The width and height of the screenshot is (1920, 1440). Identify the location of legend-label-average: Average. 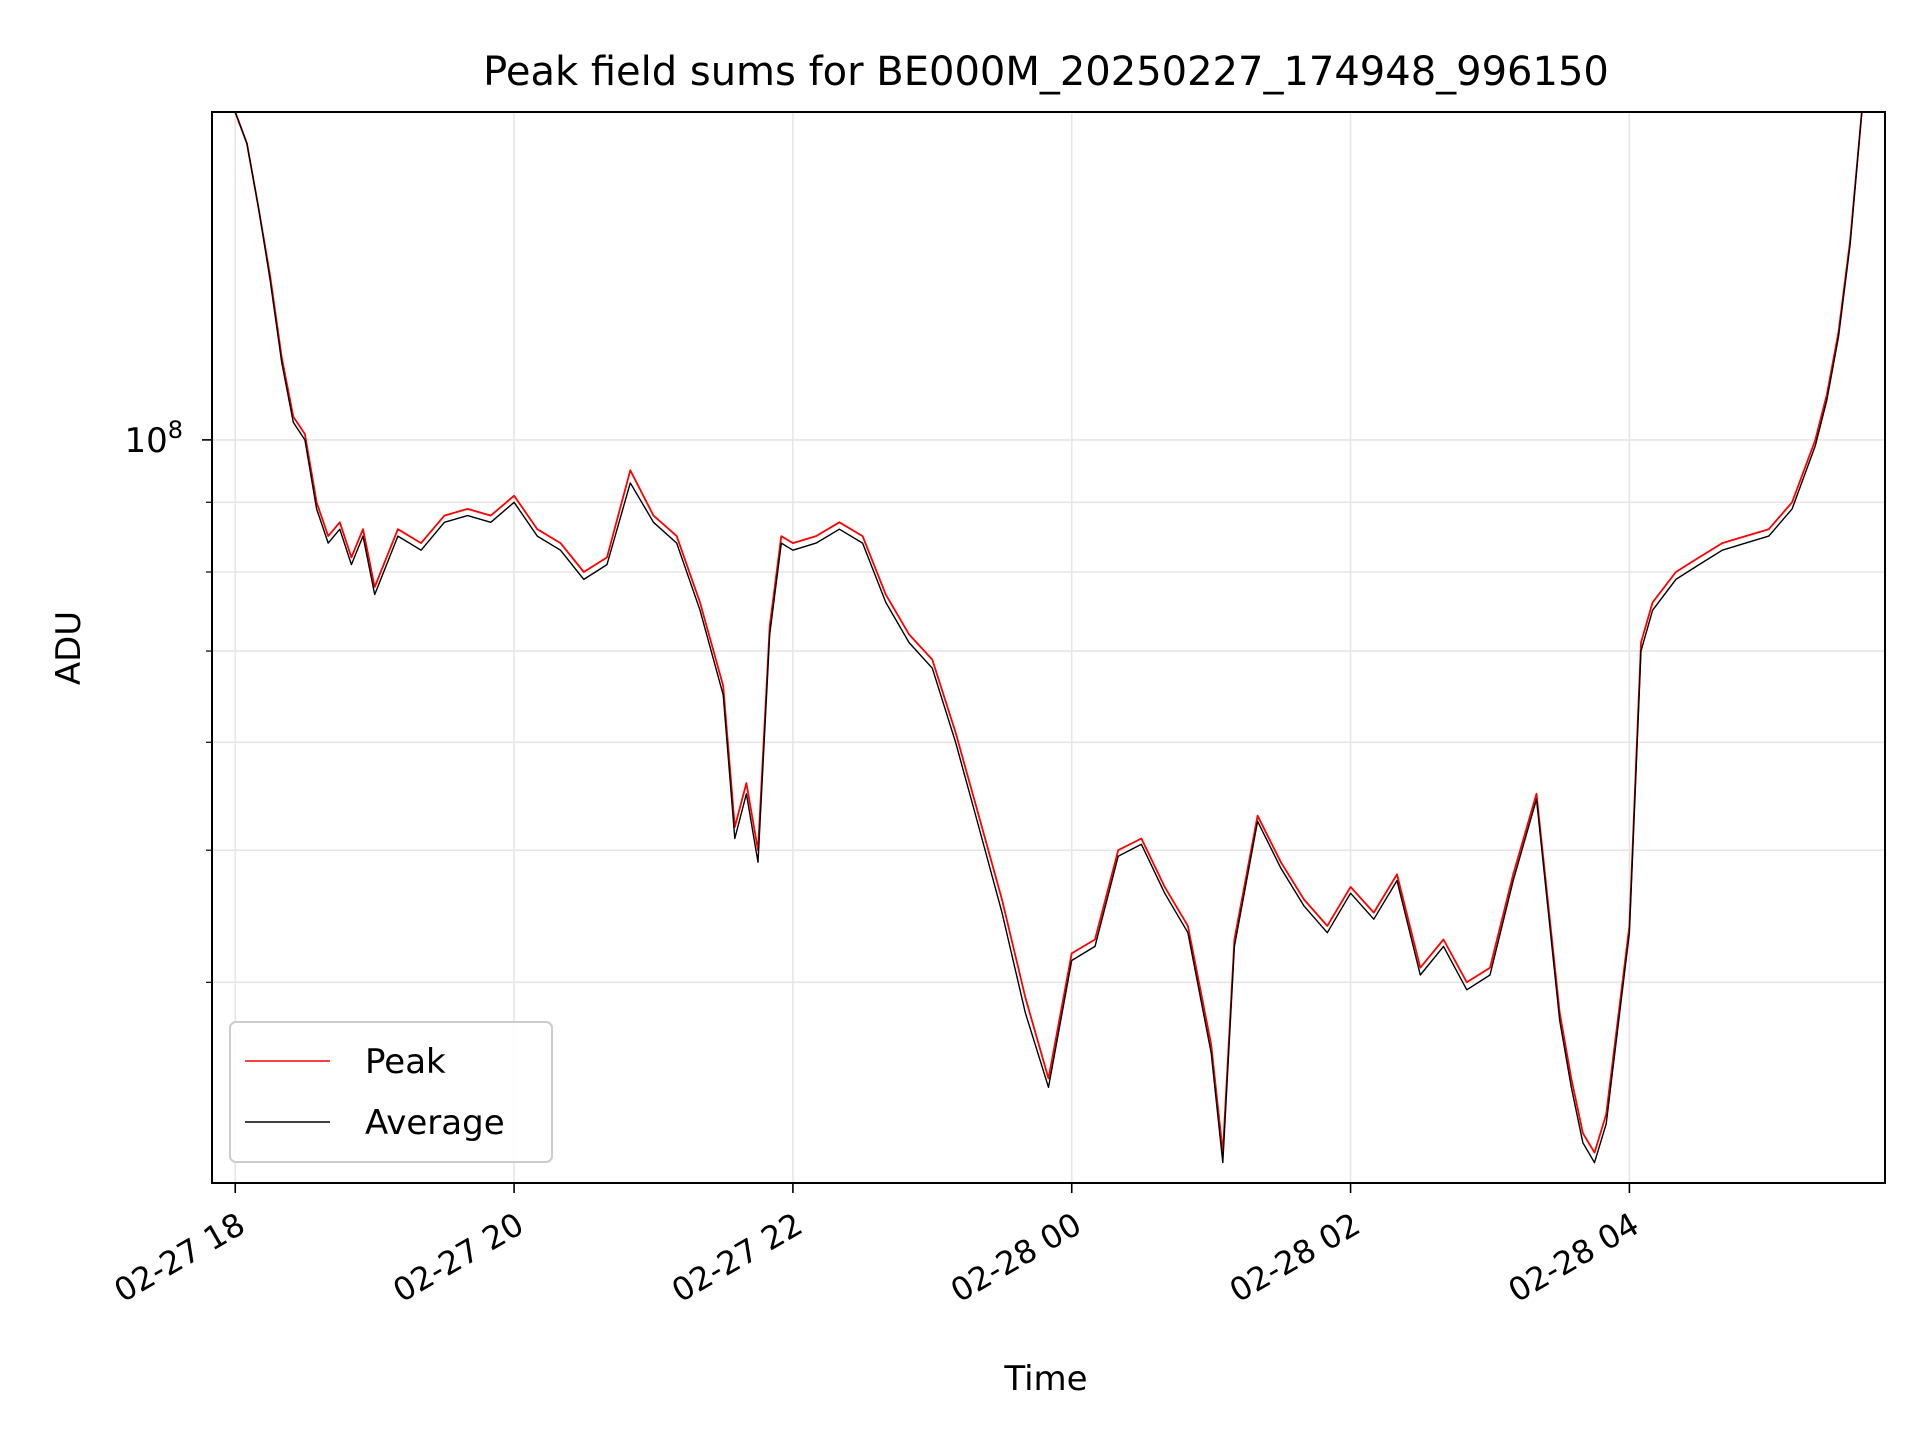
(435, 1123).